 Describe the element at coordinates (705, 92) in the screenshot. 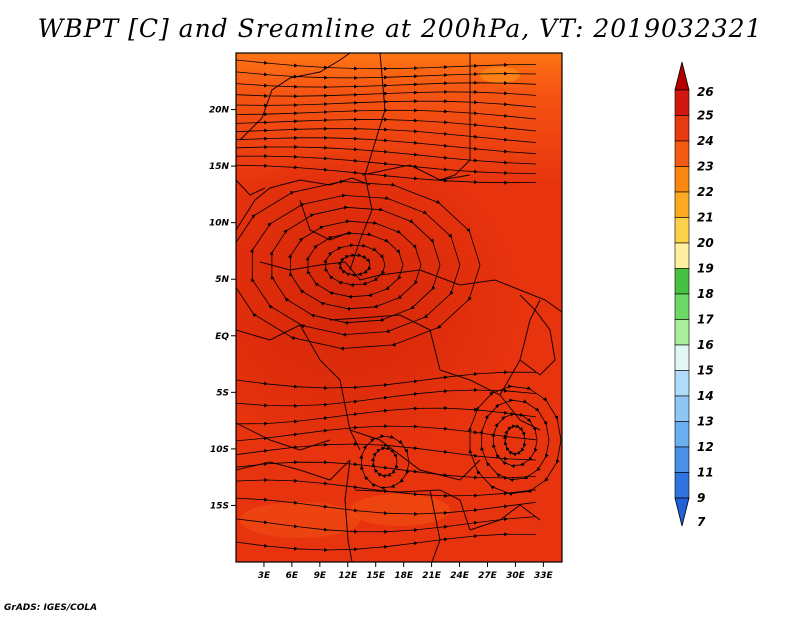

I see `colorbar-label: 26` at that location.